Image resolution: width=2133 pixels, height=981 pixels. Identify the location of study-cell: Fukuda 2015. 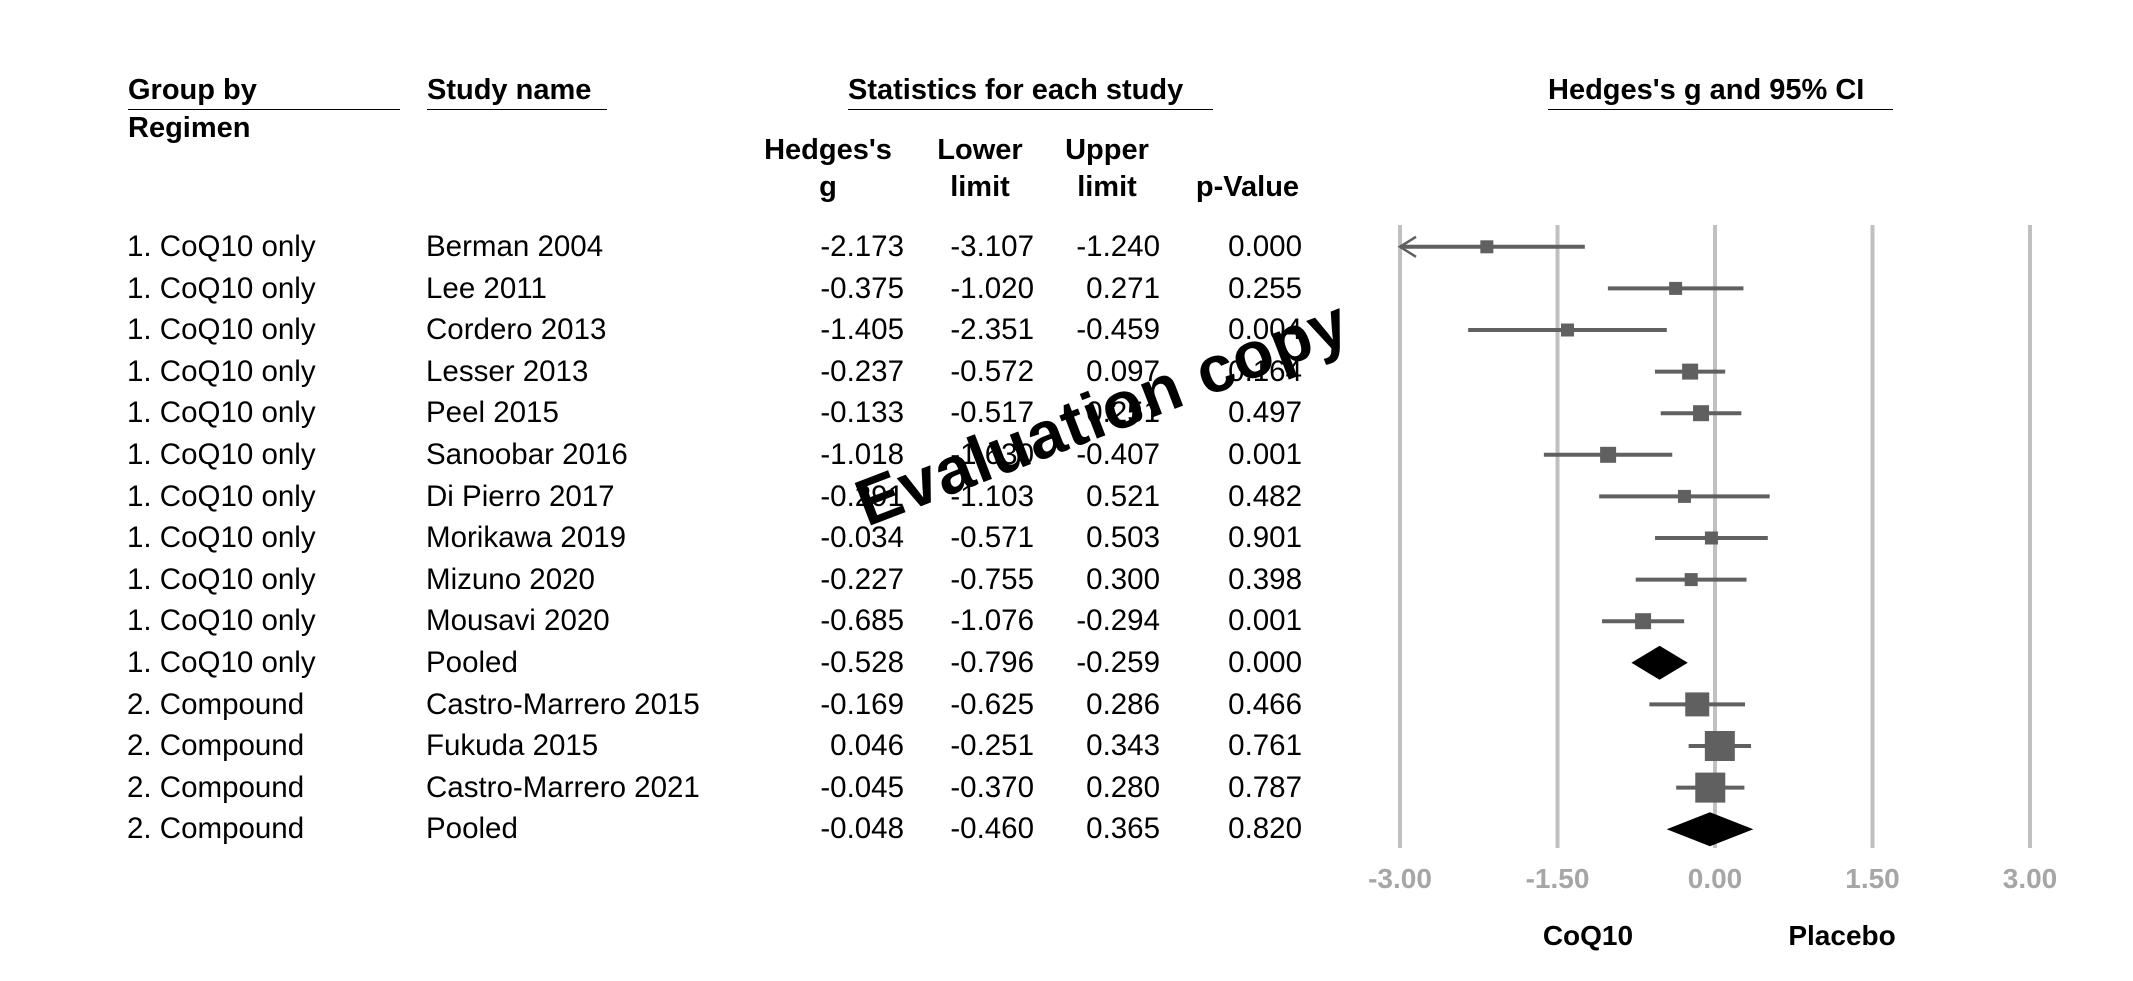
(512, 746).